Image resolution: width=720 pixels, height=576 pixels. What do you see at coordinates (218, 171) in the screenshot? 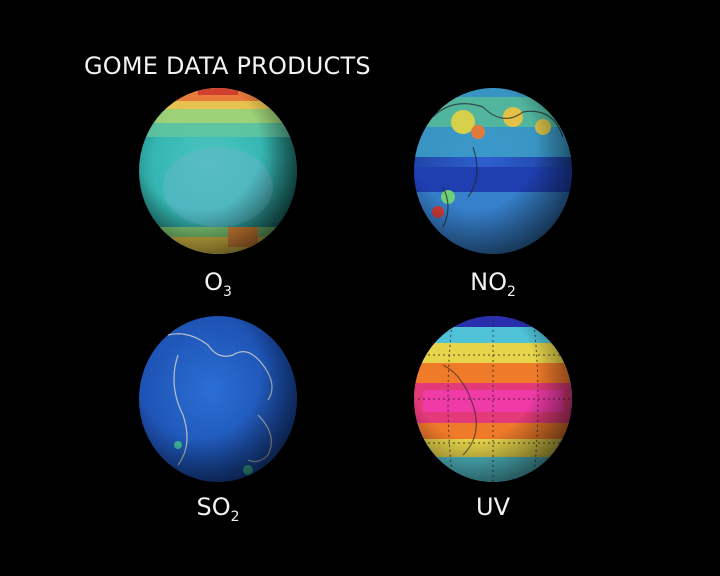
I see `ozone-globe-icon` at bounding box center [218, 171].